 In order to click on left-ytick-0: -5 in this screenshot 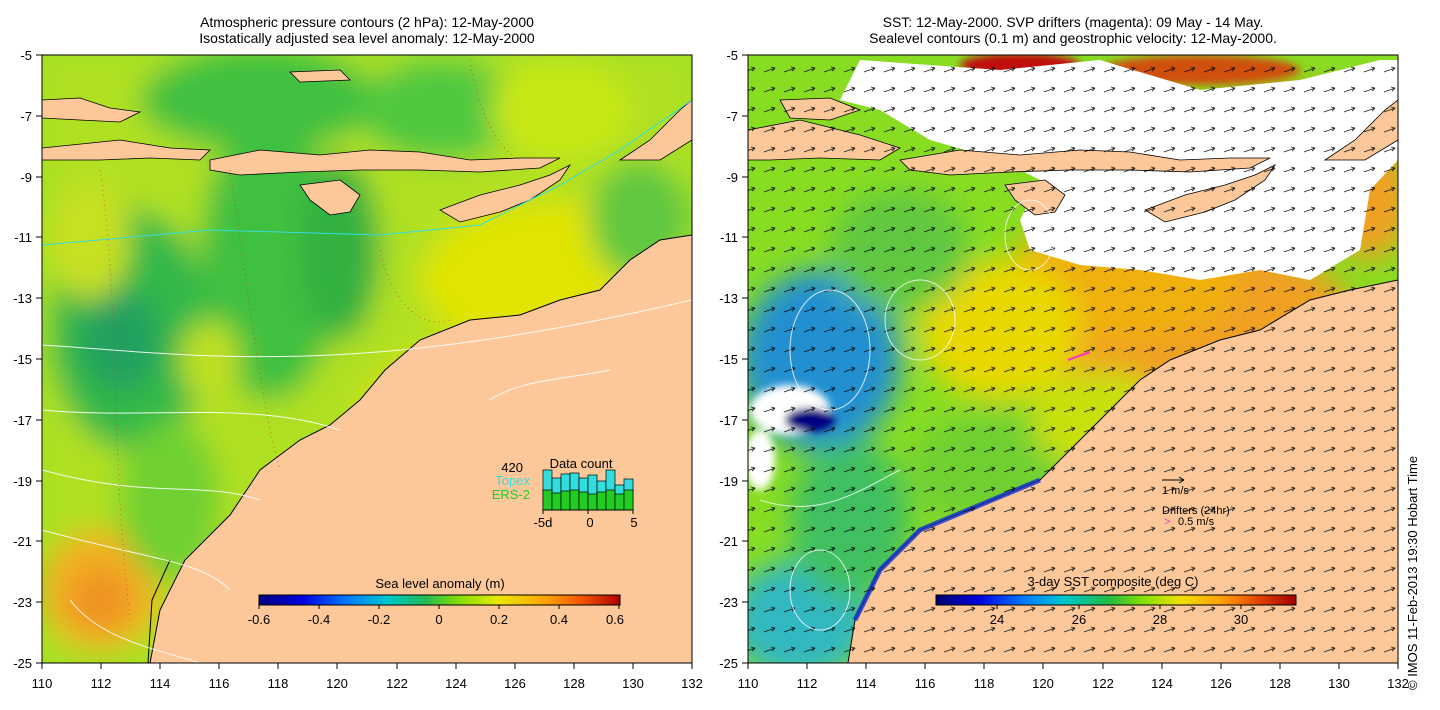, I will do `click(26, 55)`.